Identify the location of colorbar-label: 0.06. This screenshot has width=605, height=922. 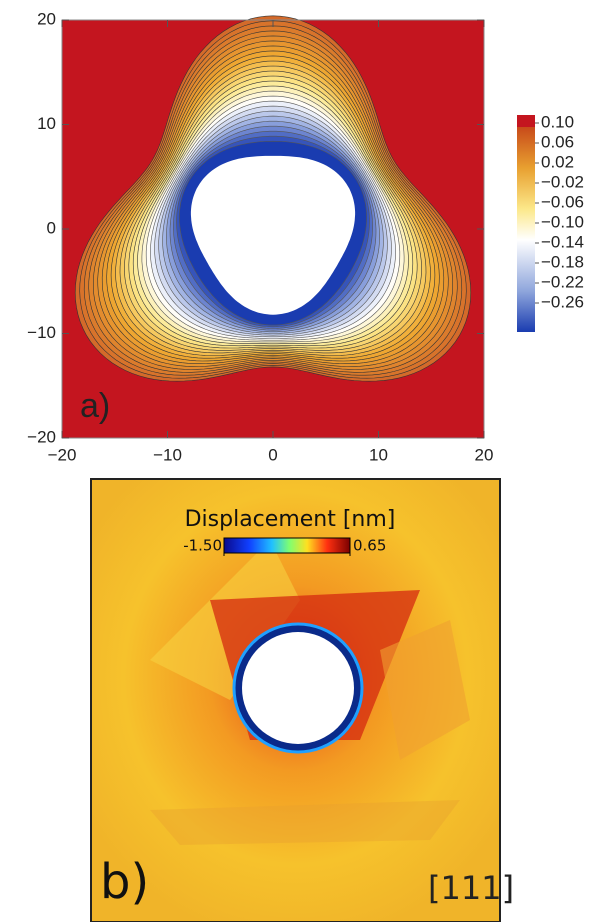
(557, 141).